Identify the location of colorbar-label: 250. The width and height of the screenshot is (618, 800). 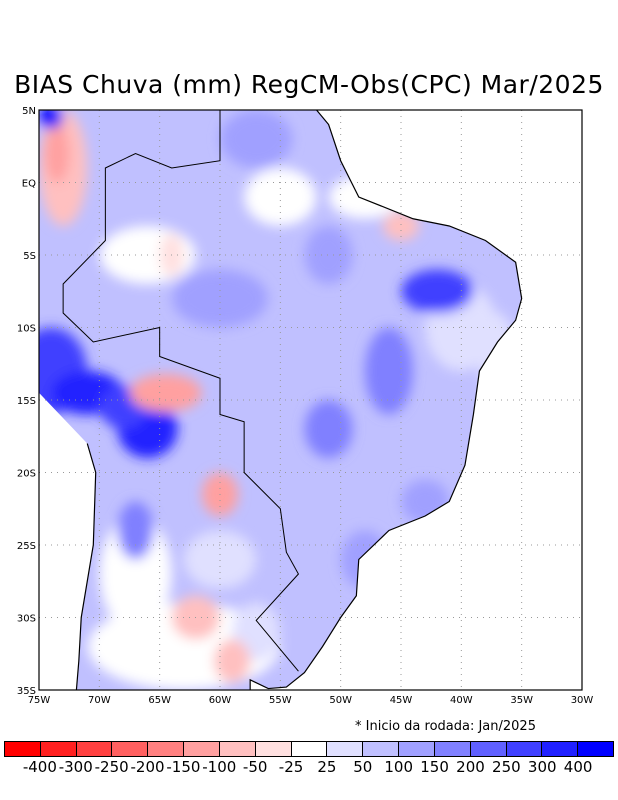
(506, 767).